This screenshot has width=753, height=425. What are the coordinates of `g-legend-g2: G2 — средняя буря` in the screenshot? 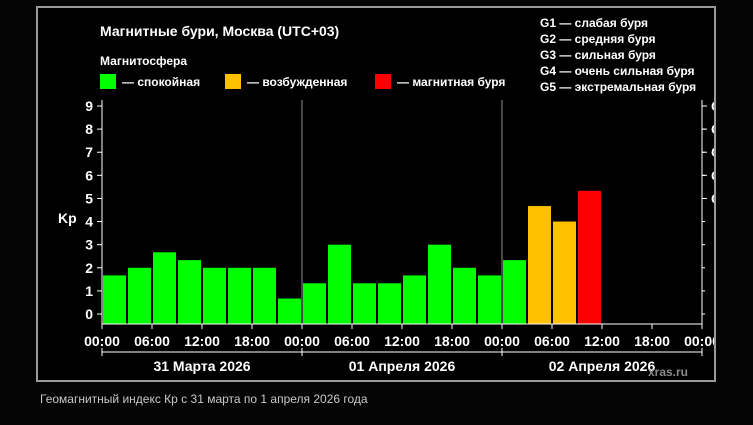 It's located at (598, 39).